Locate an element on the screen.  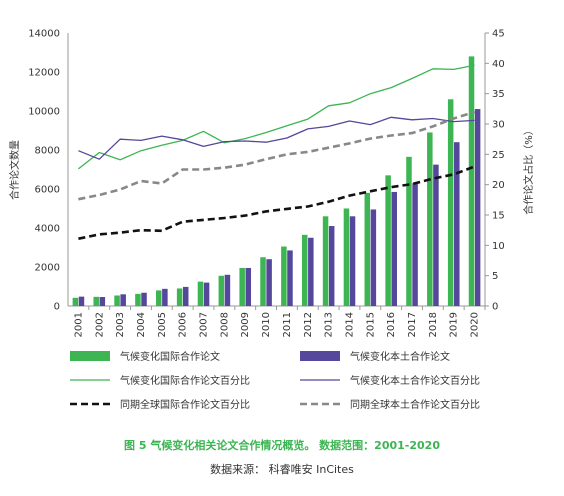
figure-source: 数据来源： 科睿唯安 InCites is located at coordinates (282, 469).